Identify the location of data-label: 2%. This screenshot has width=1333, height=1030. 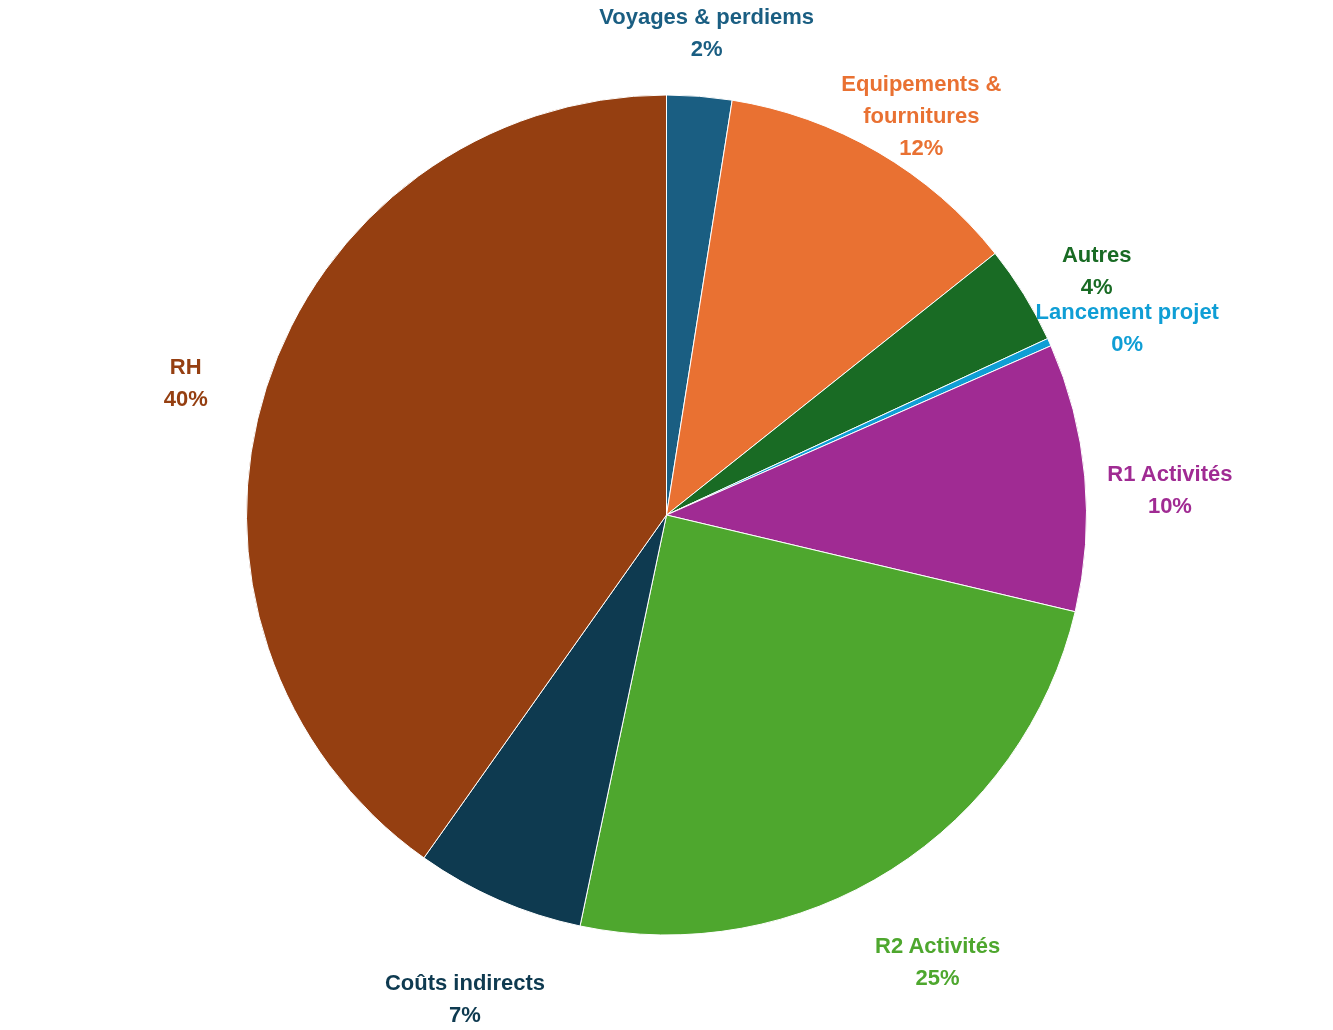
(706, 48).